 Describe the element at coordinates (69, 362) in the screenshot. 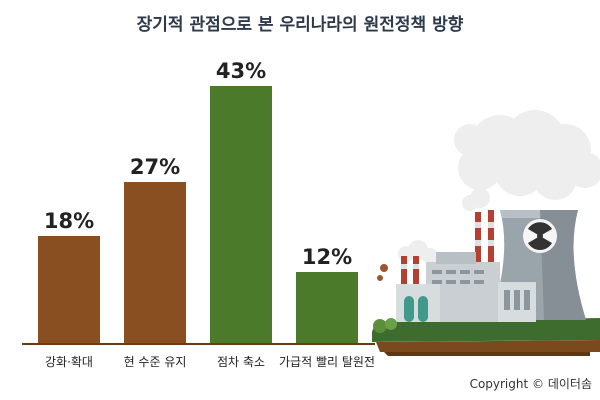

I see `category-label-1: 강화·확대` at that location.